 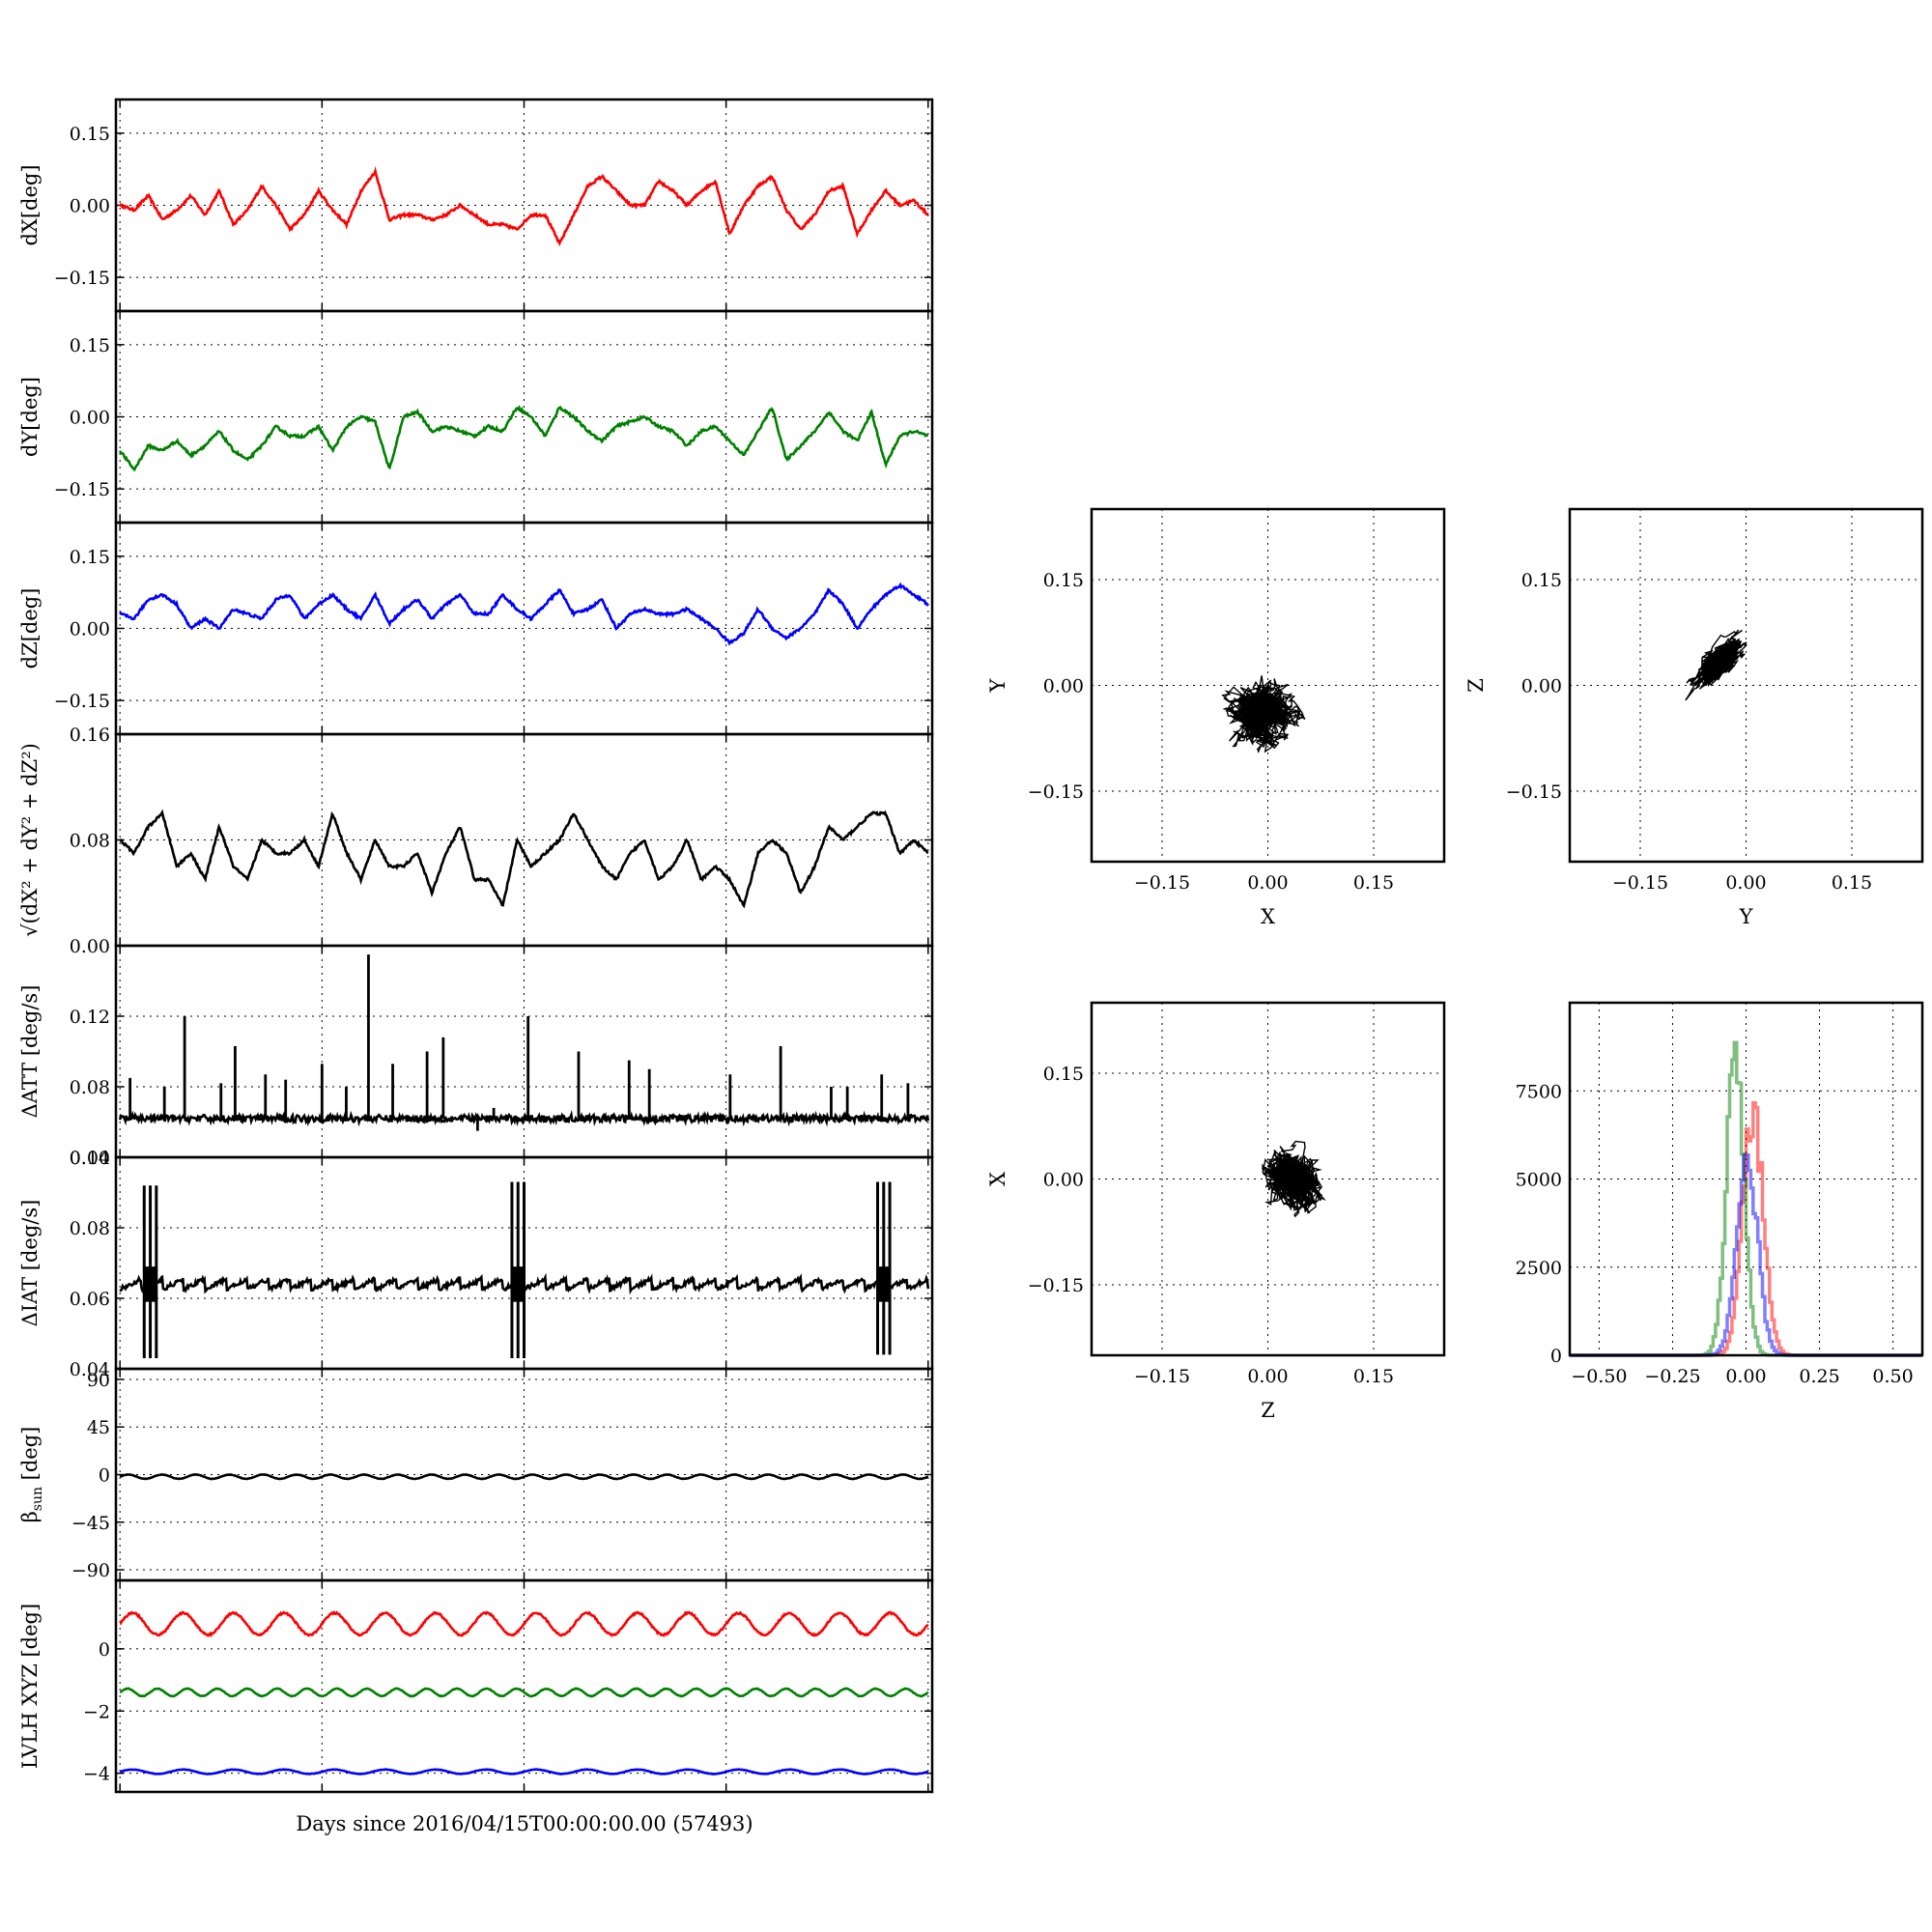 What do you see at coordinates (90, 1523) in the screenshot?
I see `y-tick-label: −45` at bounding box center [90, 1523].